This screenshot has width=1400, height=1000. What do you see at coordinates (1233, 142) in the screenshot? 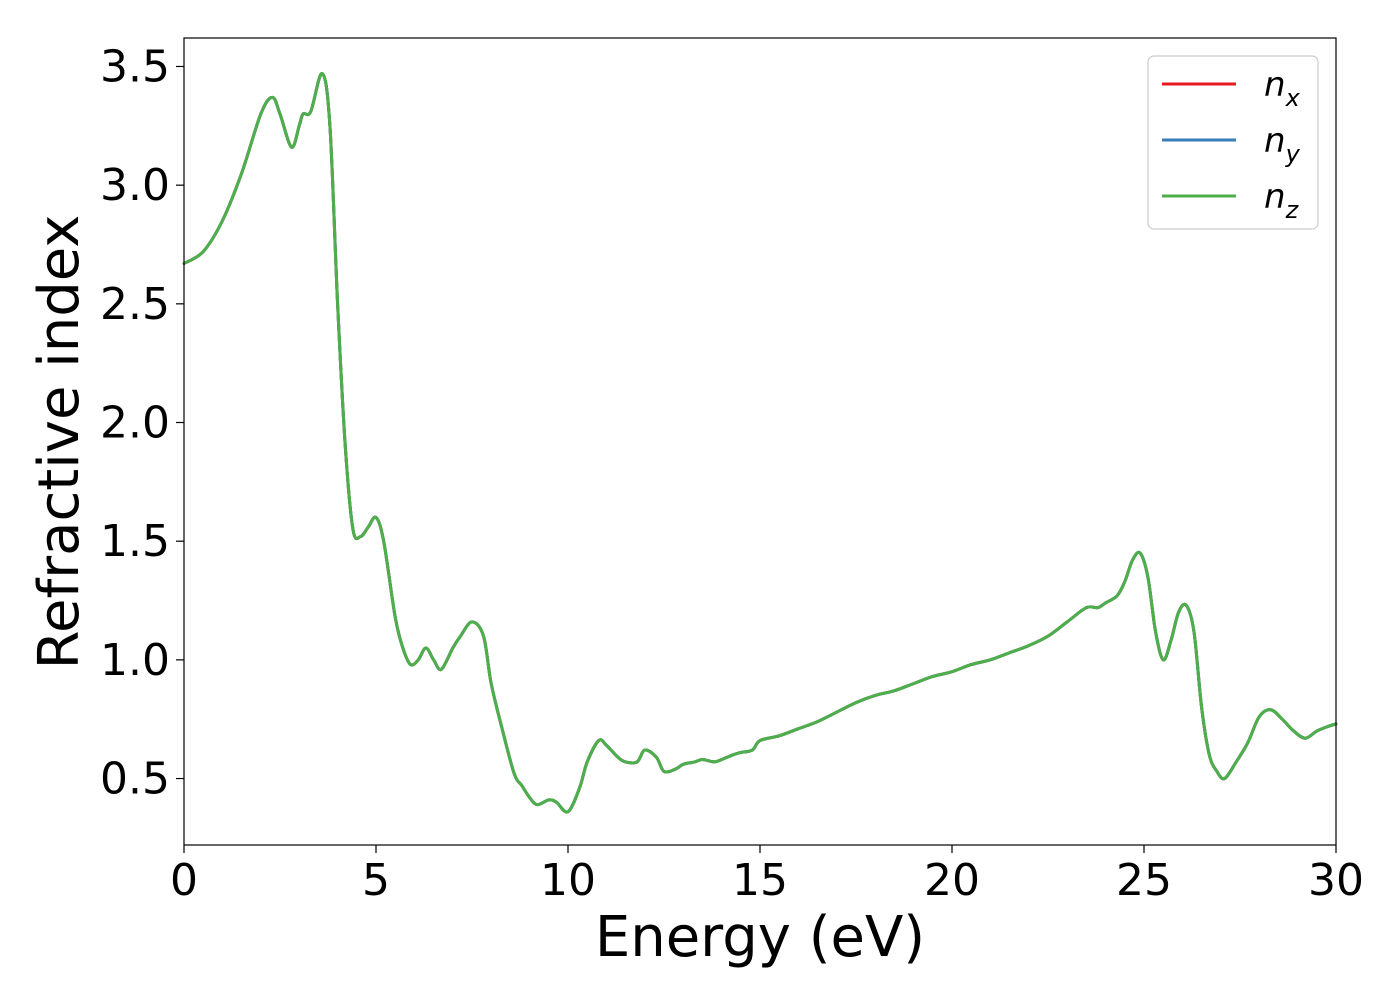
I see `legend-box` at bounding box center [1233, 142].